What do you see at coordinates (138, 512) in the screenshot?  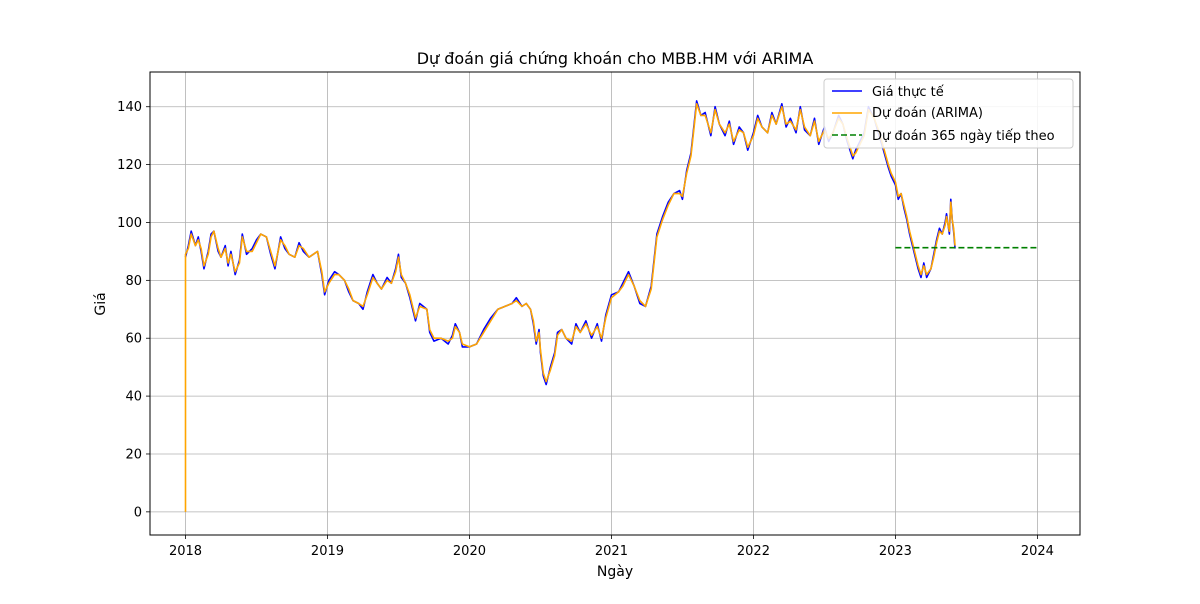 I see `y-tick-label: 0` at bounding box center [138, 512].